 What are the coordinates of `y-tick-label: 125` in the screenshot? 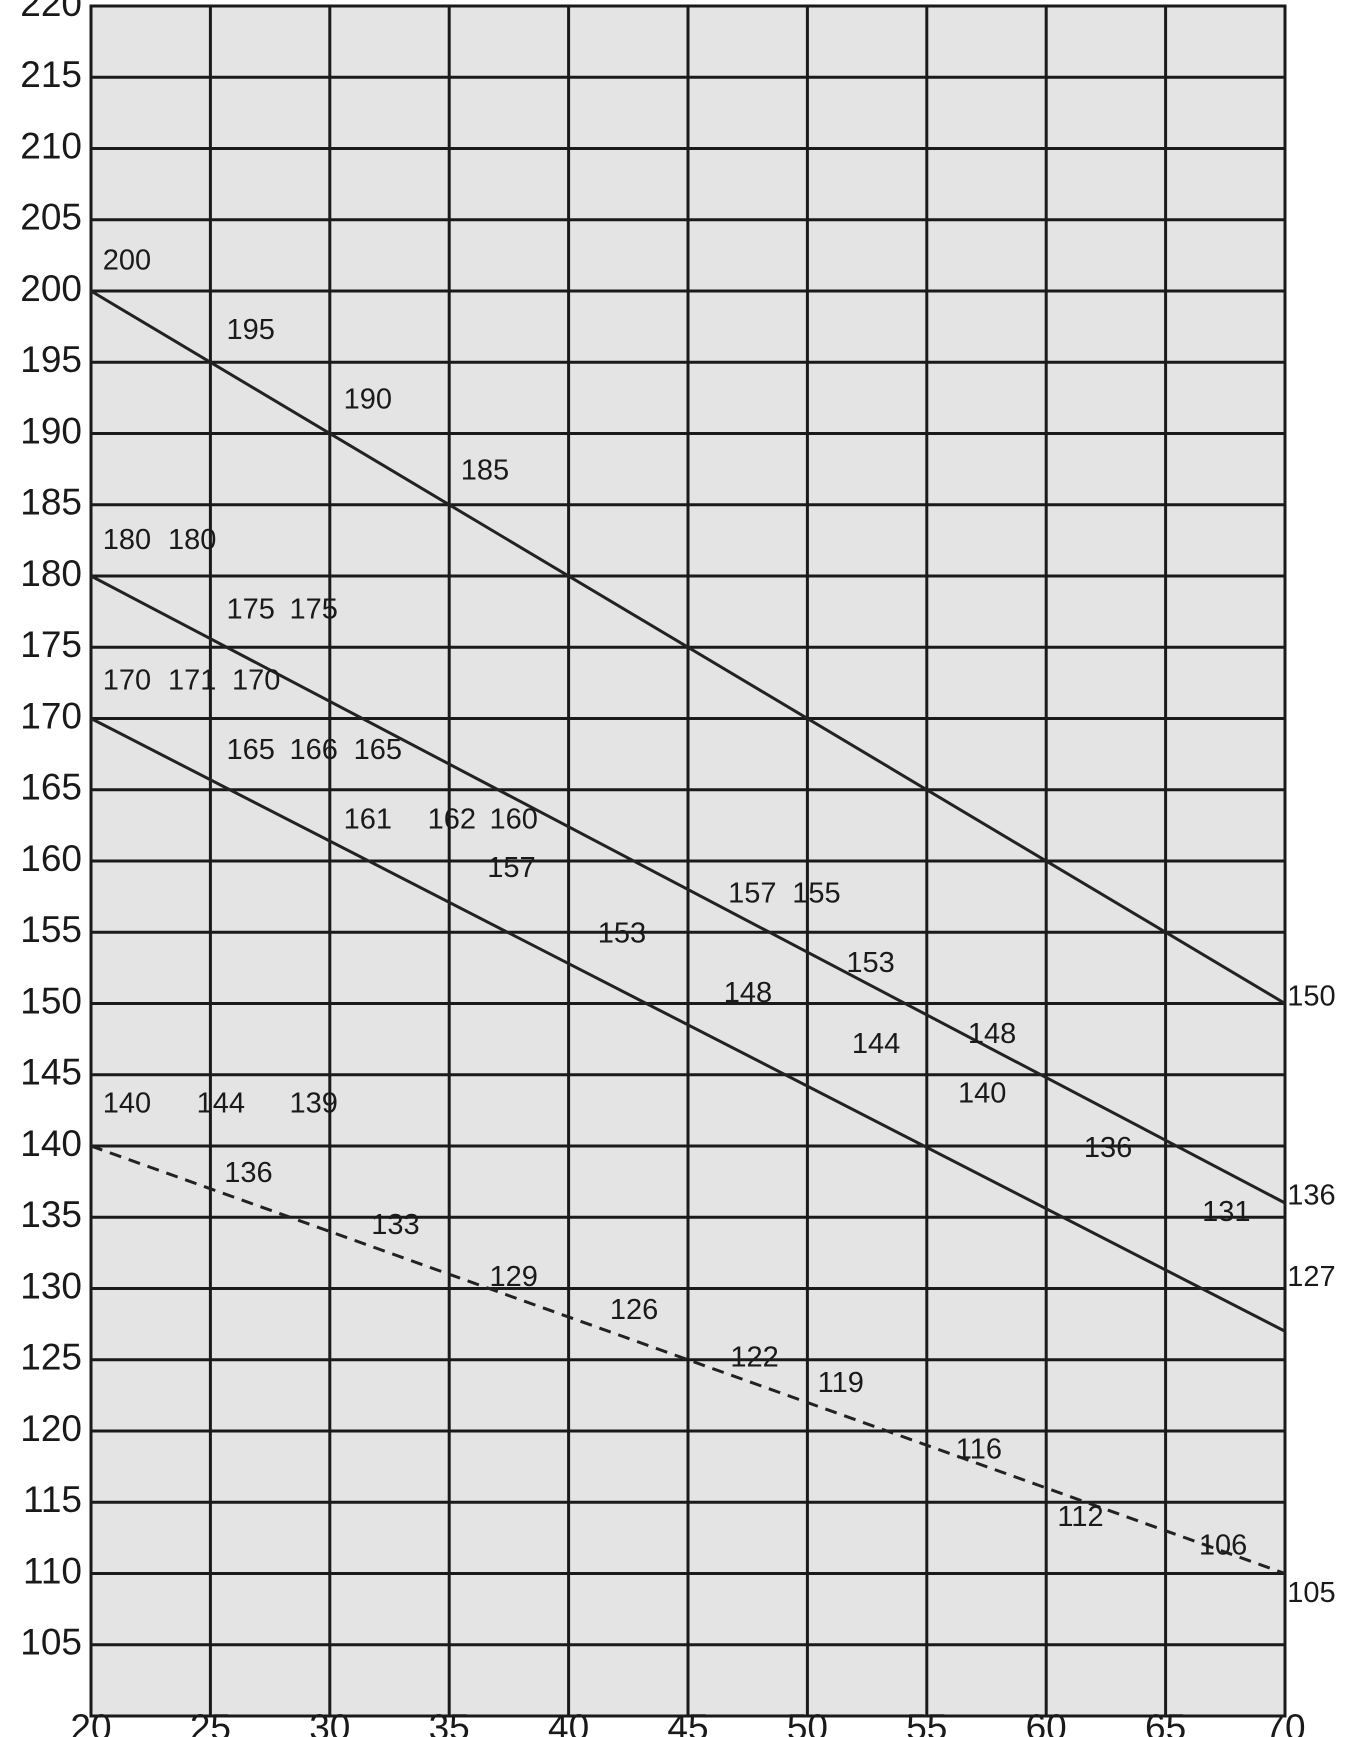 It's located at (51, 1357).